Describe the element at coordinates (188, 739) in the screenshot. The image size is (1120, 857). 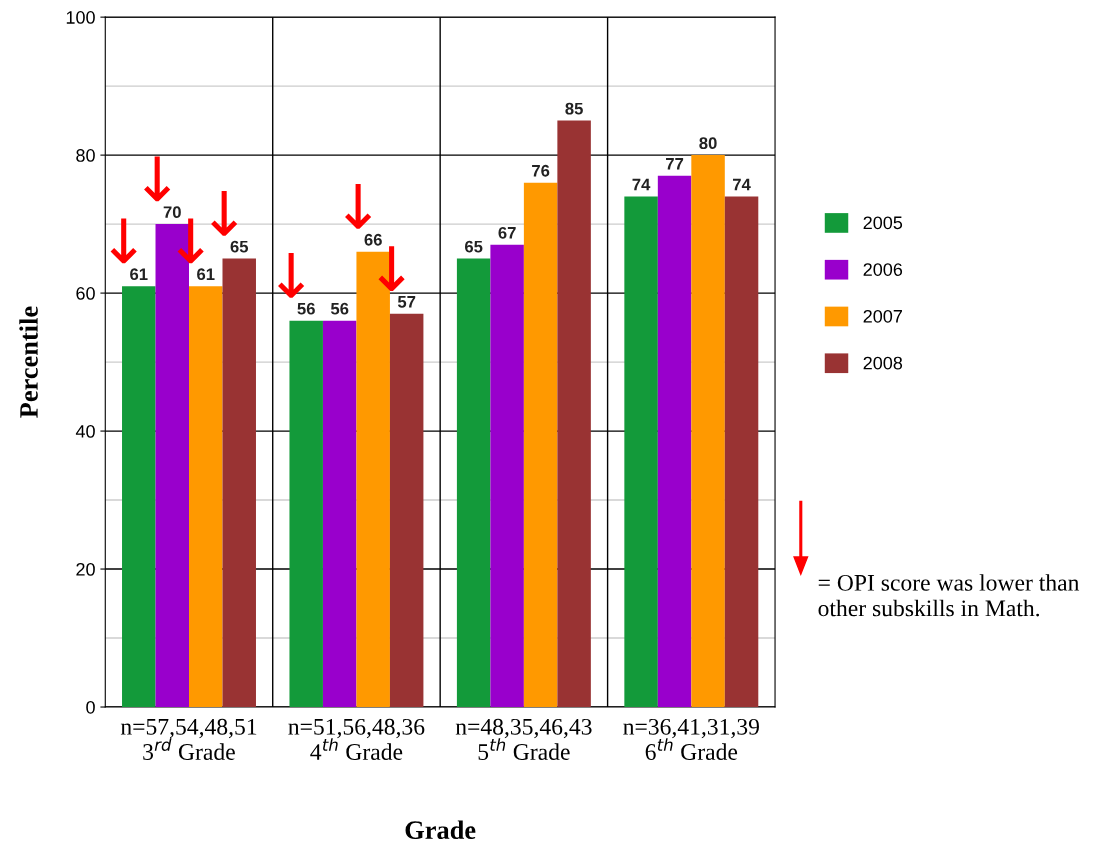
I see `x-tick-label: n=57,54,48,51 3$^{rd}$ Grade` at that location.